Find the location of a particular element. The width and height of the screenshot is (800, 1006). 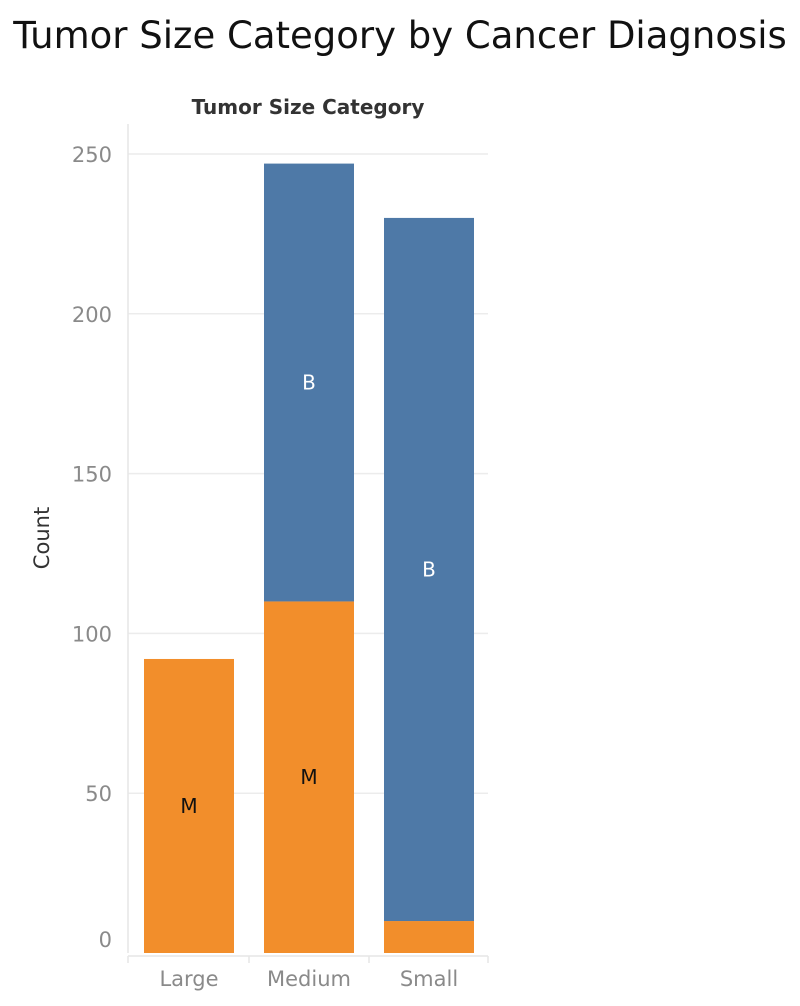

column-header: Tumor Size Category is located at coordinates (308, 107).